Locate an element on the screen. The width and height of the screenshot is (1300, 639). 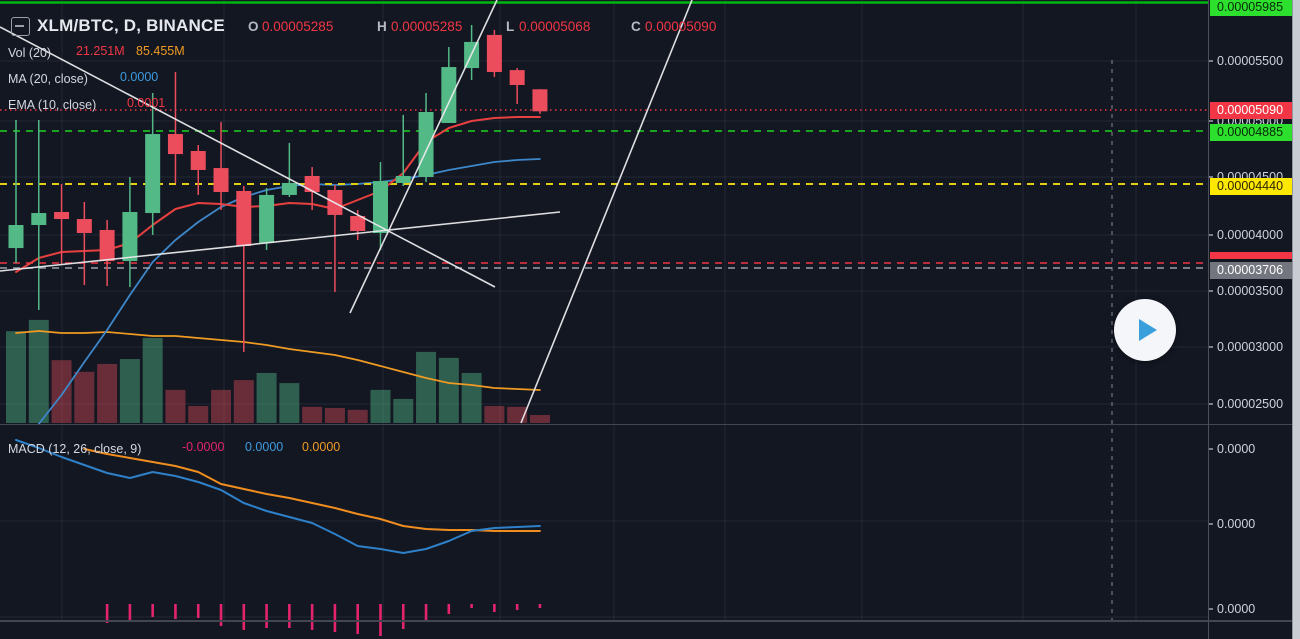
price-axis-chip: 0.00005985 is located at coordinates (1254, 8).